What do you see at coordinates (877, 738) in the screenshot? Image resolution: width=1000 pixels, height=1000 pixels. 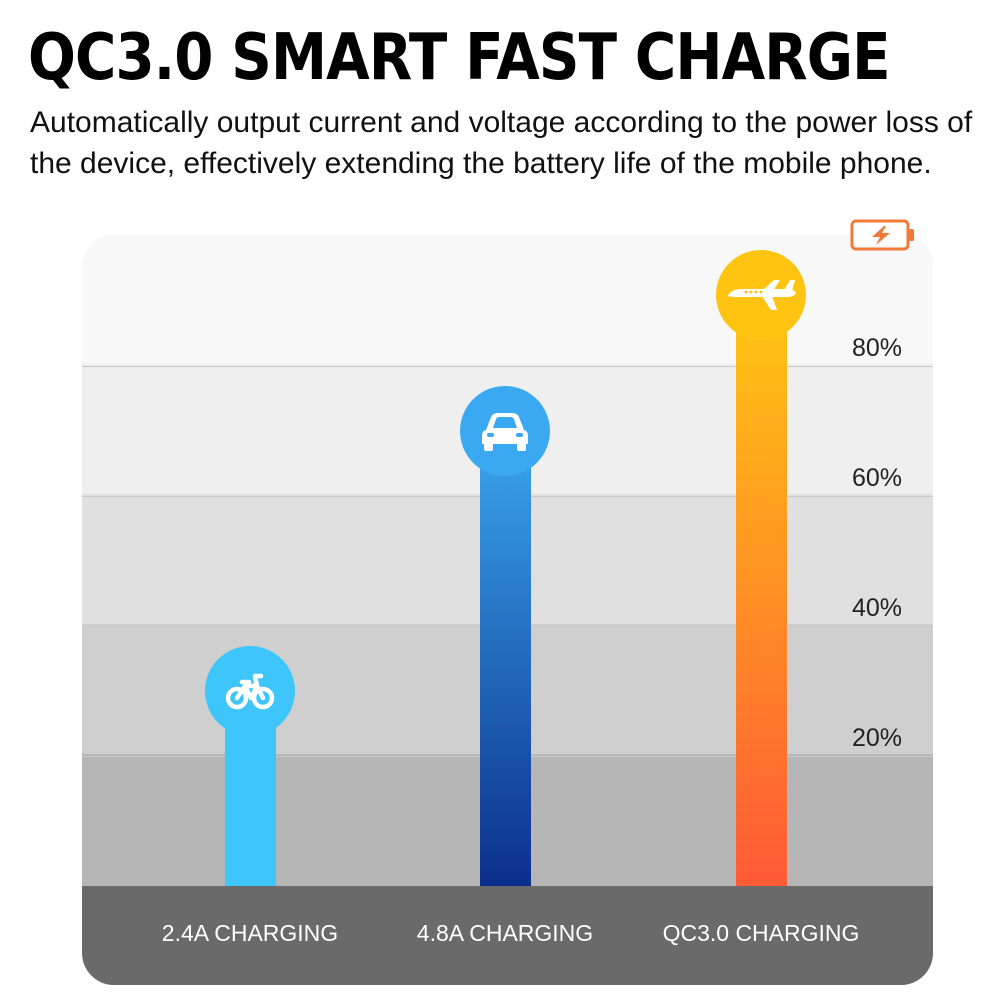 I see `y-tick-label: 20%` at bounding box center [877, 738].